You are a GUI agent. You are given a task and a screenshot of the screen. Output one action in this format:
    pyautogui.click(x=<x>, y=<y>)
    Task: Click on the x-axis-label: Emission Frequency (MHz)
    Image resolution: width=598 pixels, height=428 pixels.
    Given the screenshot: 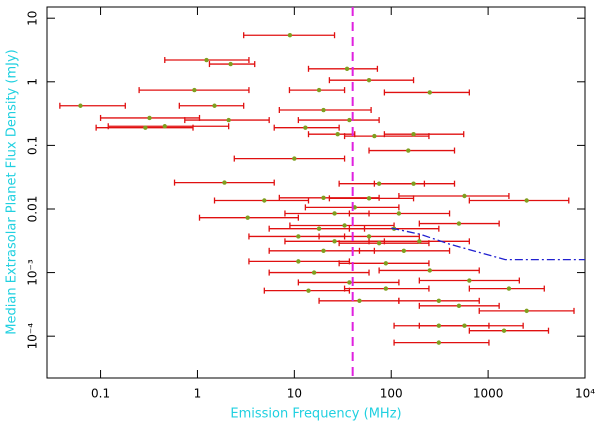 What is the action you would take?
    pyautogui.click(x=315, y=414)
    